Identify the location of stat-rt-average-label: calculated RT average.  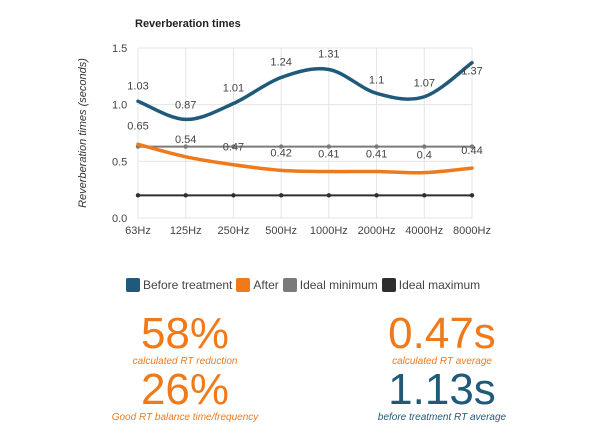
(442, 361).